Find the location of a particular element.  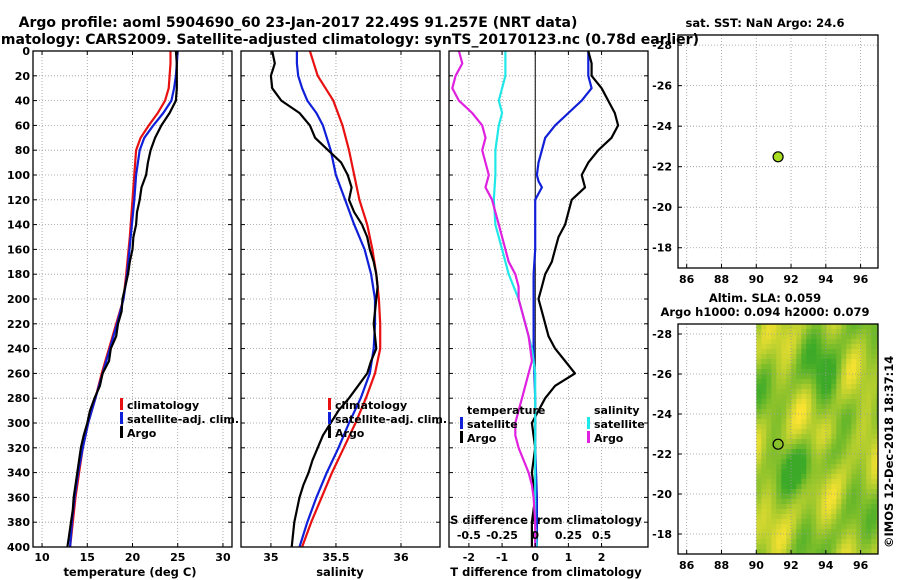

depth-tick-label-380: 380 is located at coordinates (18, 522).